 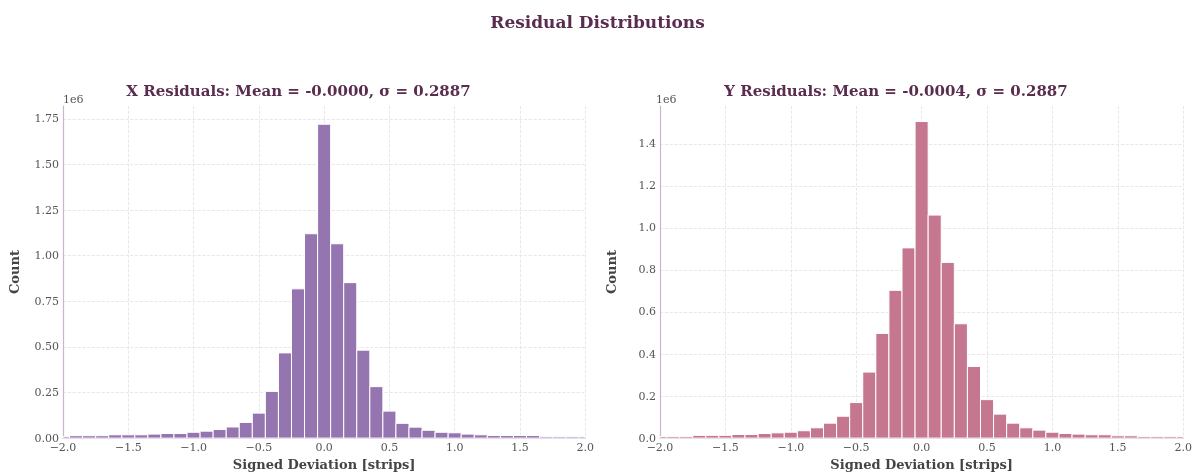 What do you see at coordinates (46, 347) in the screenshot?
I see `y-tick-label: 0.50` at bounding box center [46, 347].